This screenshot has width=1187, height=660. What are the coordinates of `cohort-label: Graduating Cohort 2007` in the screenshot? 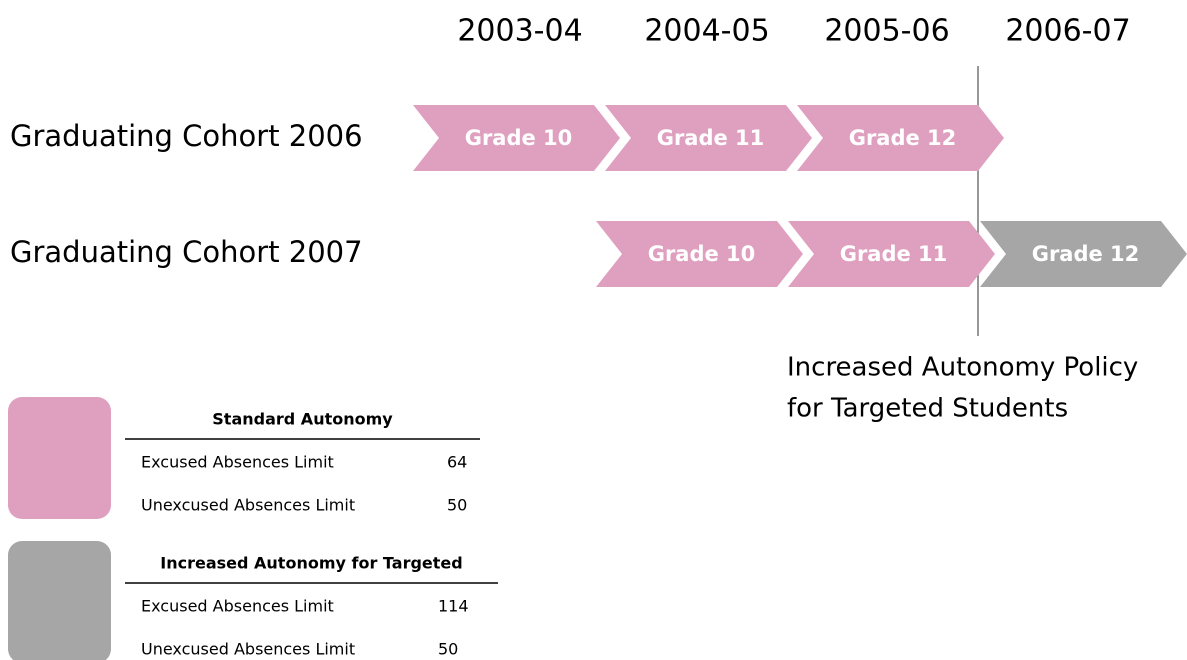 It's located at (186, 252).